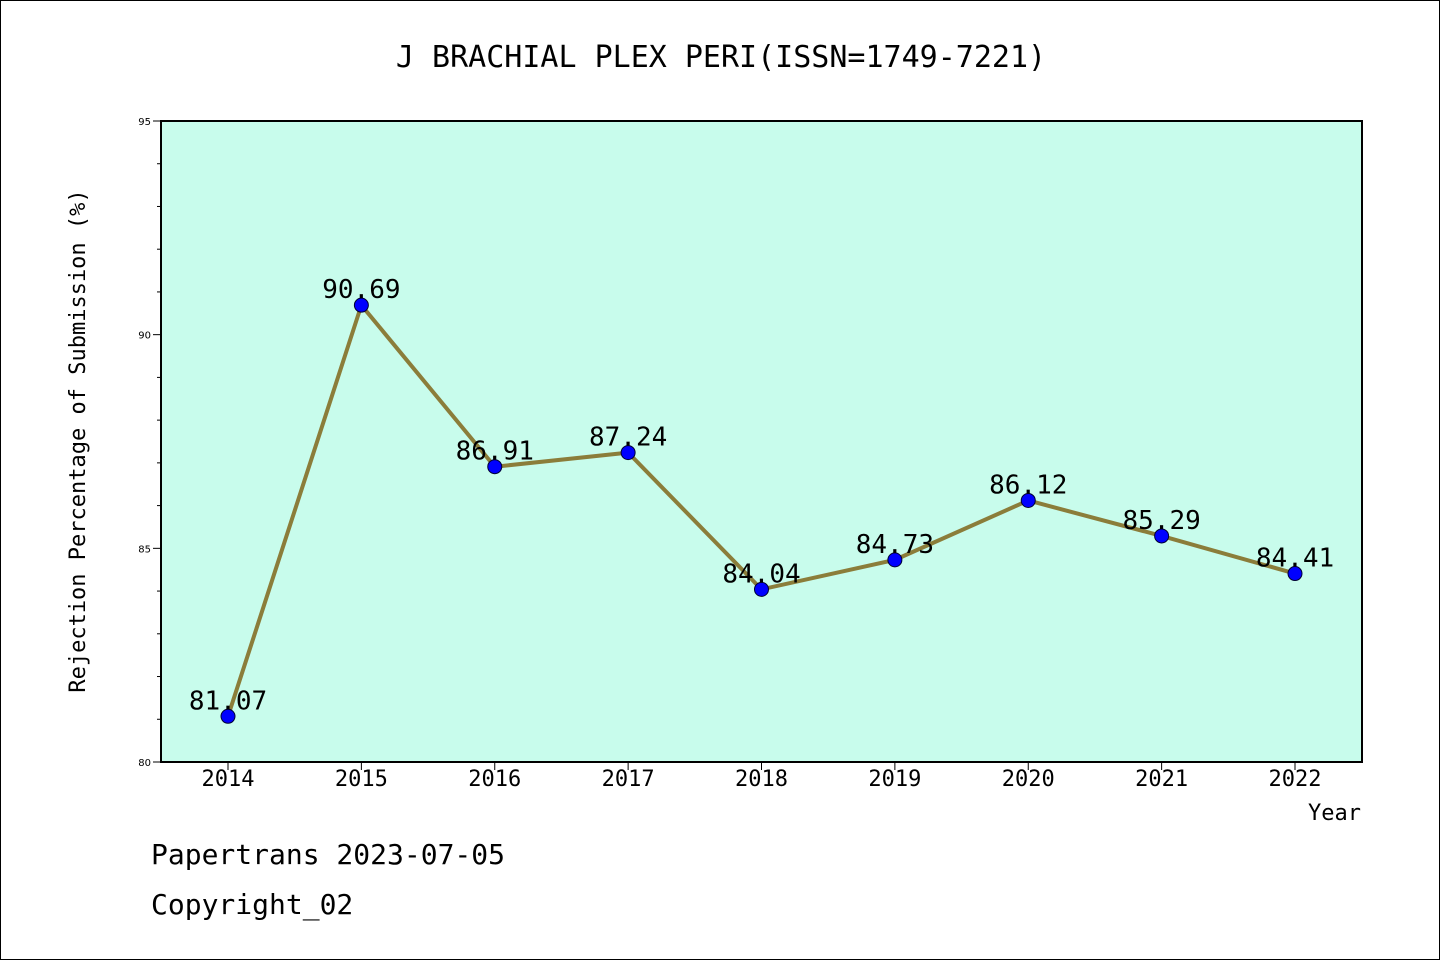 The height and width of the screenshot is (961, 1440). I want to click on x-tick-label: 2020, so click(1028, 779).